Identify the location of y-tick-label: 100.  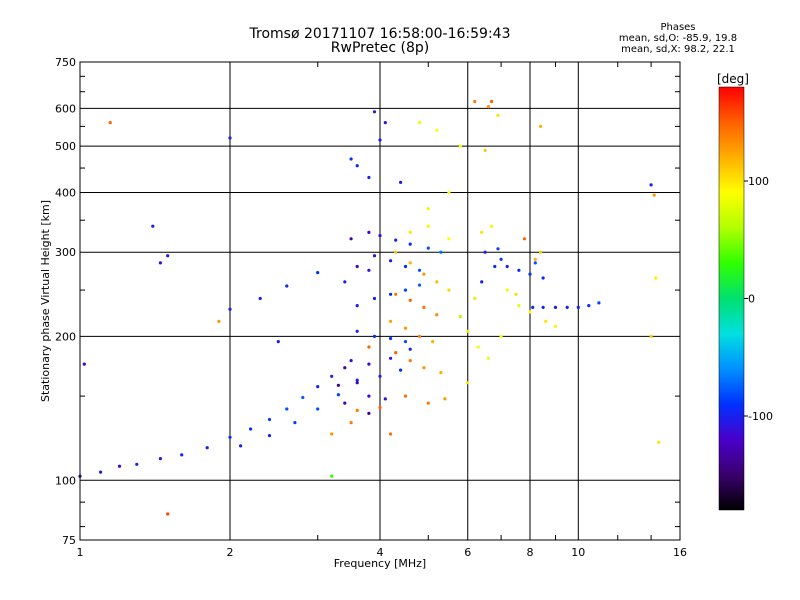
(65, 480).